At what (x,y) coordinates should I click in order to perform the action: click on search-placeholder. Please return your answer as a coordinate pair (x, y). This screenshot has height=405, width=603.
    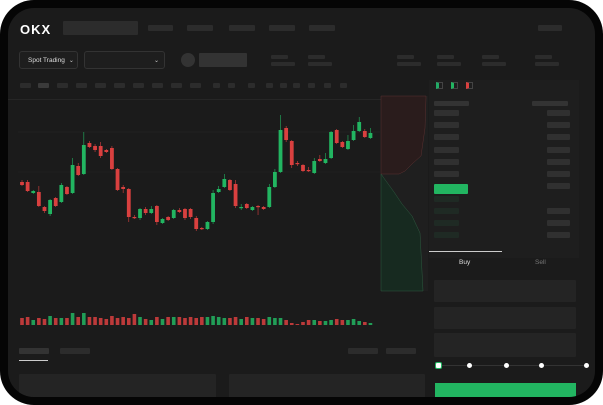
    Looking at the image, I should click on (100, 28).